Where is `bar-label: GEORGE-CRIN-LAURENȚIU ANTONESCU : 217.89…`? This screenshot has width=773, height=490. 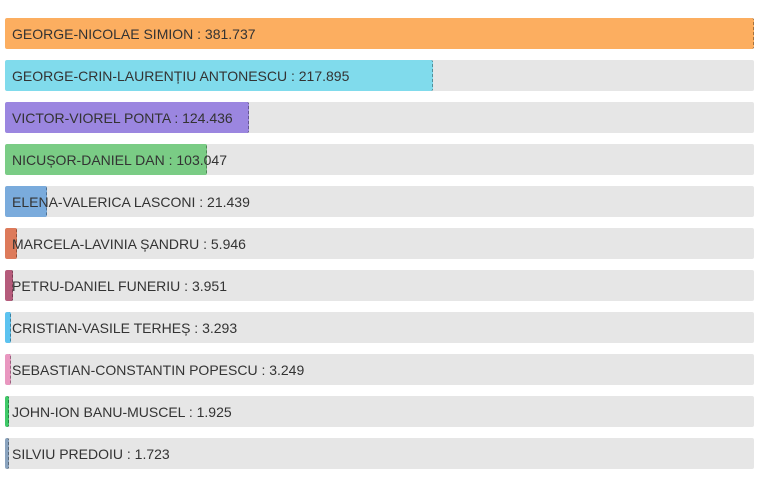
bar-label: GEORGE-CRIN-LAURENȚIU ANTONESCU : 217.89… is located at coordinates (181, 75).